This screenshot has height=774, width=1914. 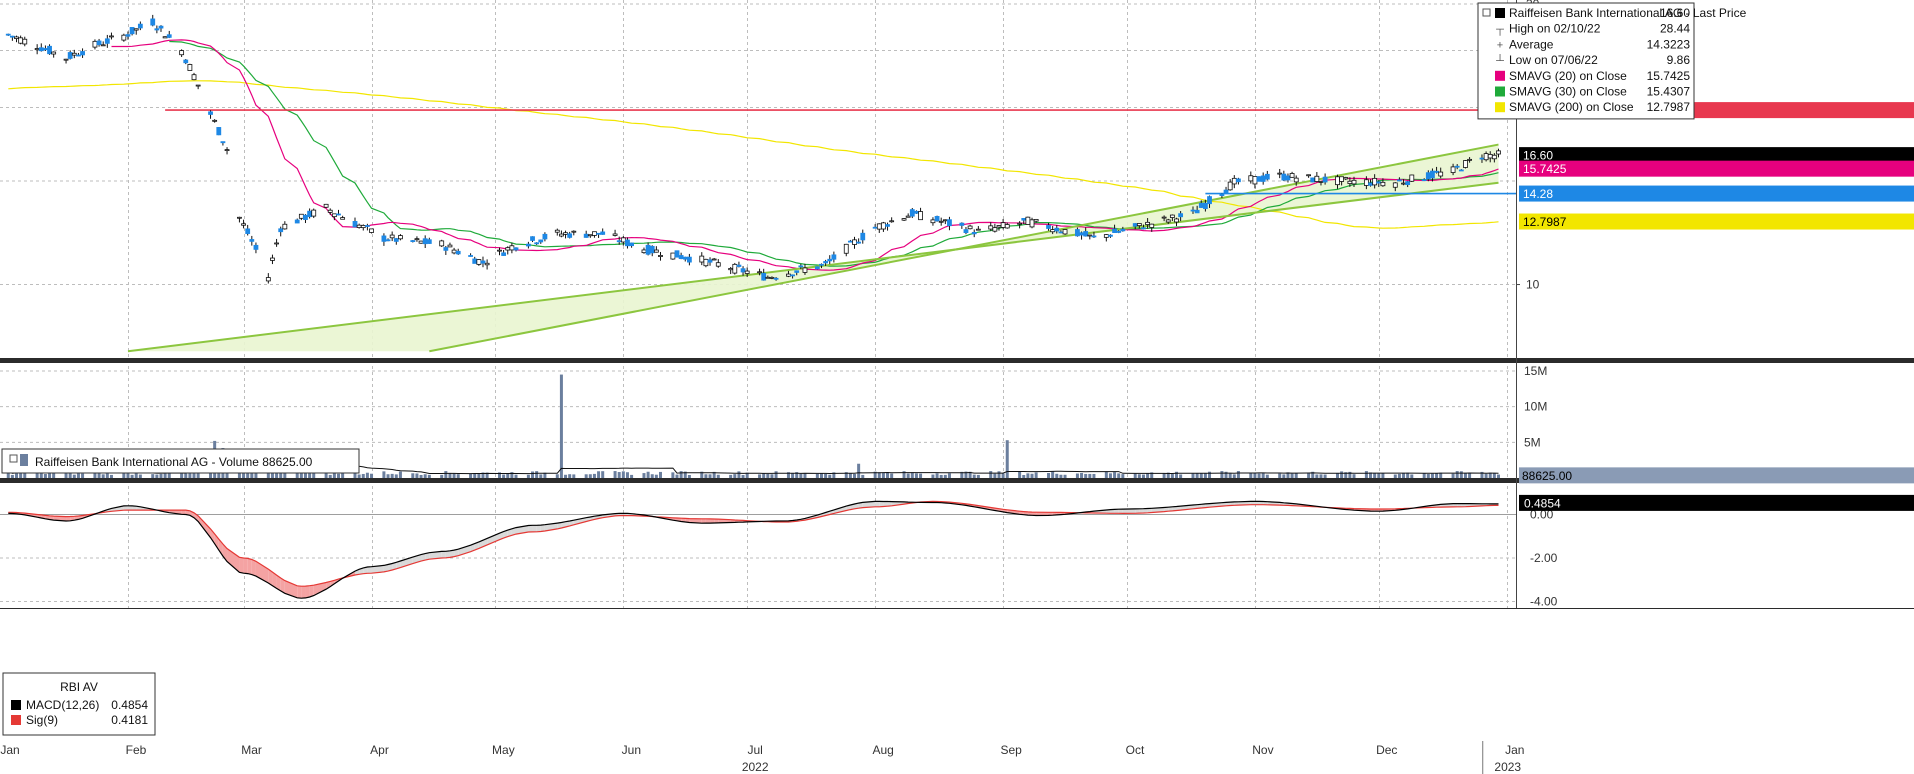 What do you see at coordinates (1499, 60) in the screenshot?
I see `low-icon: ┴` at bounding box center [1499, 60].